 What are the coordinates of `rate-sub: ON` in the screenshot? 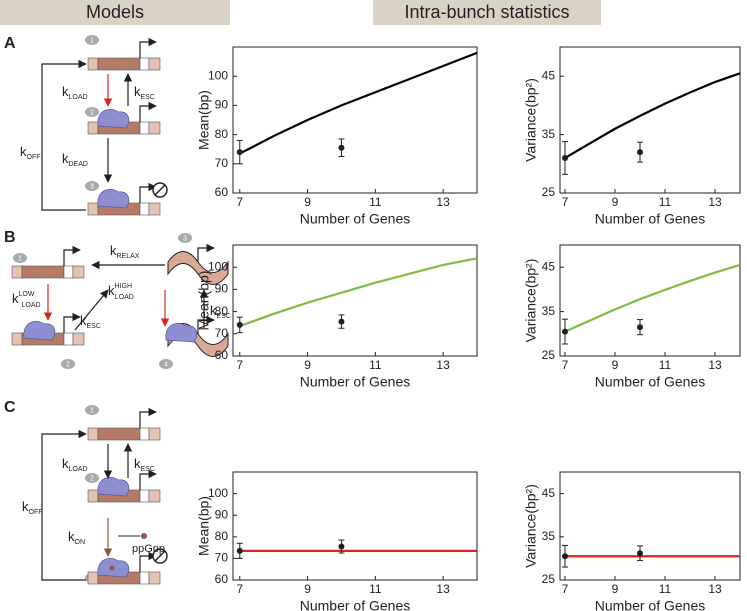 It's located at (80, 542).